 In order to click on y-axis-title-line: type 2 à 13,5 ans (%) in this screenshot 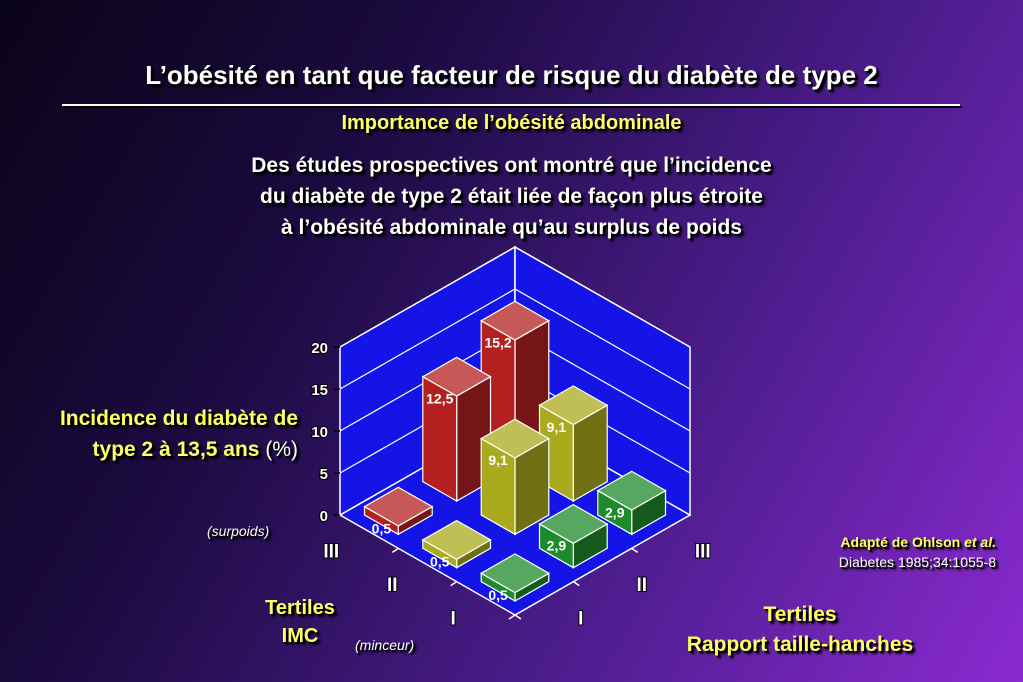, I will do `click(149, 449)`.